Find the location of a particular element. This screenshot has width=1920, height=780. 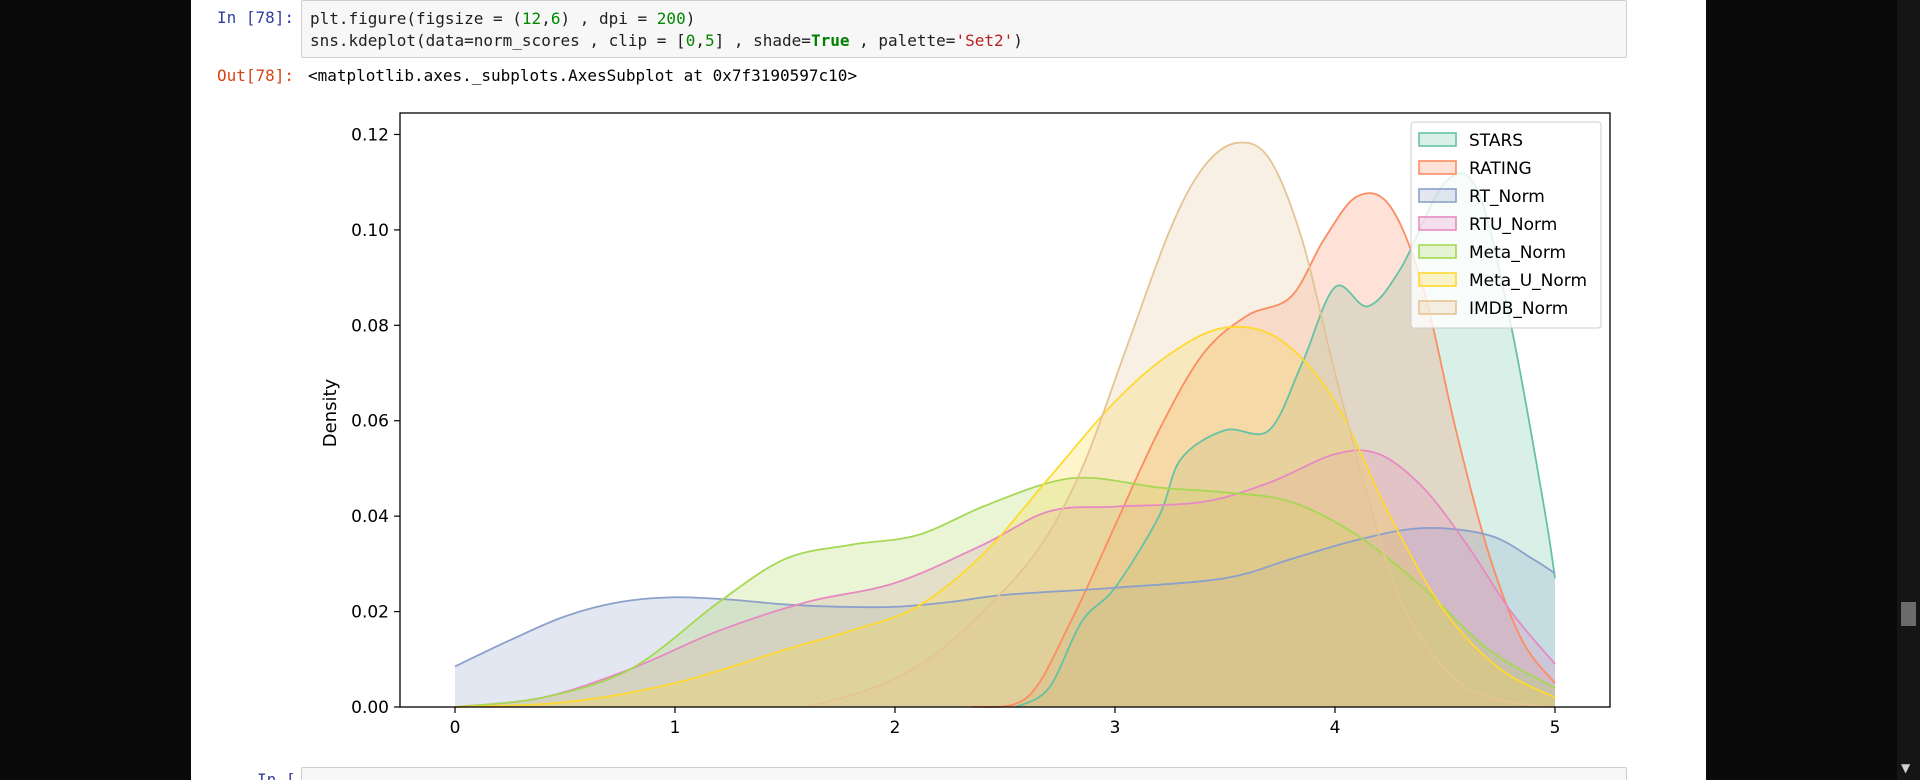

x-axis: 0 1 2 3 4 5 is located at coordinates (1005, 722).